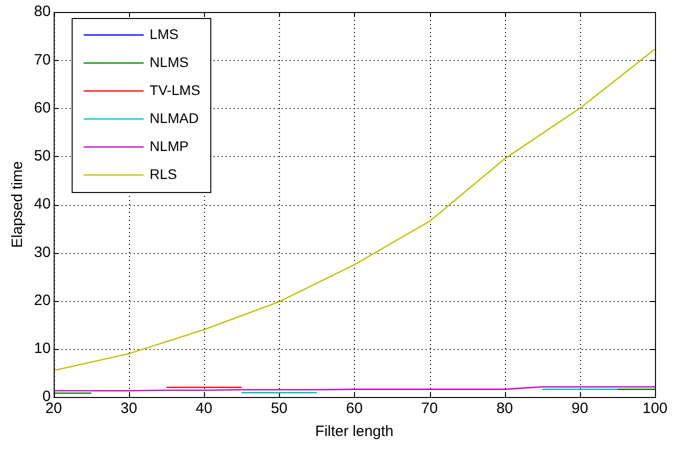 The width and height of the screenshot is (675, 450). I want to click on x-tick-label: 40, so click(204, 409).